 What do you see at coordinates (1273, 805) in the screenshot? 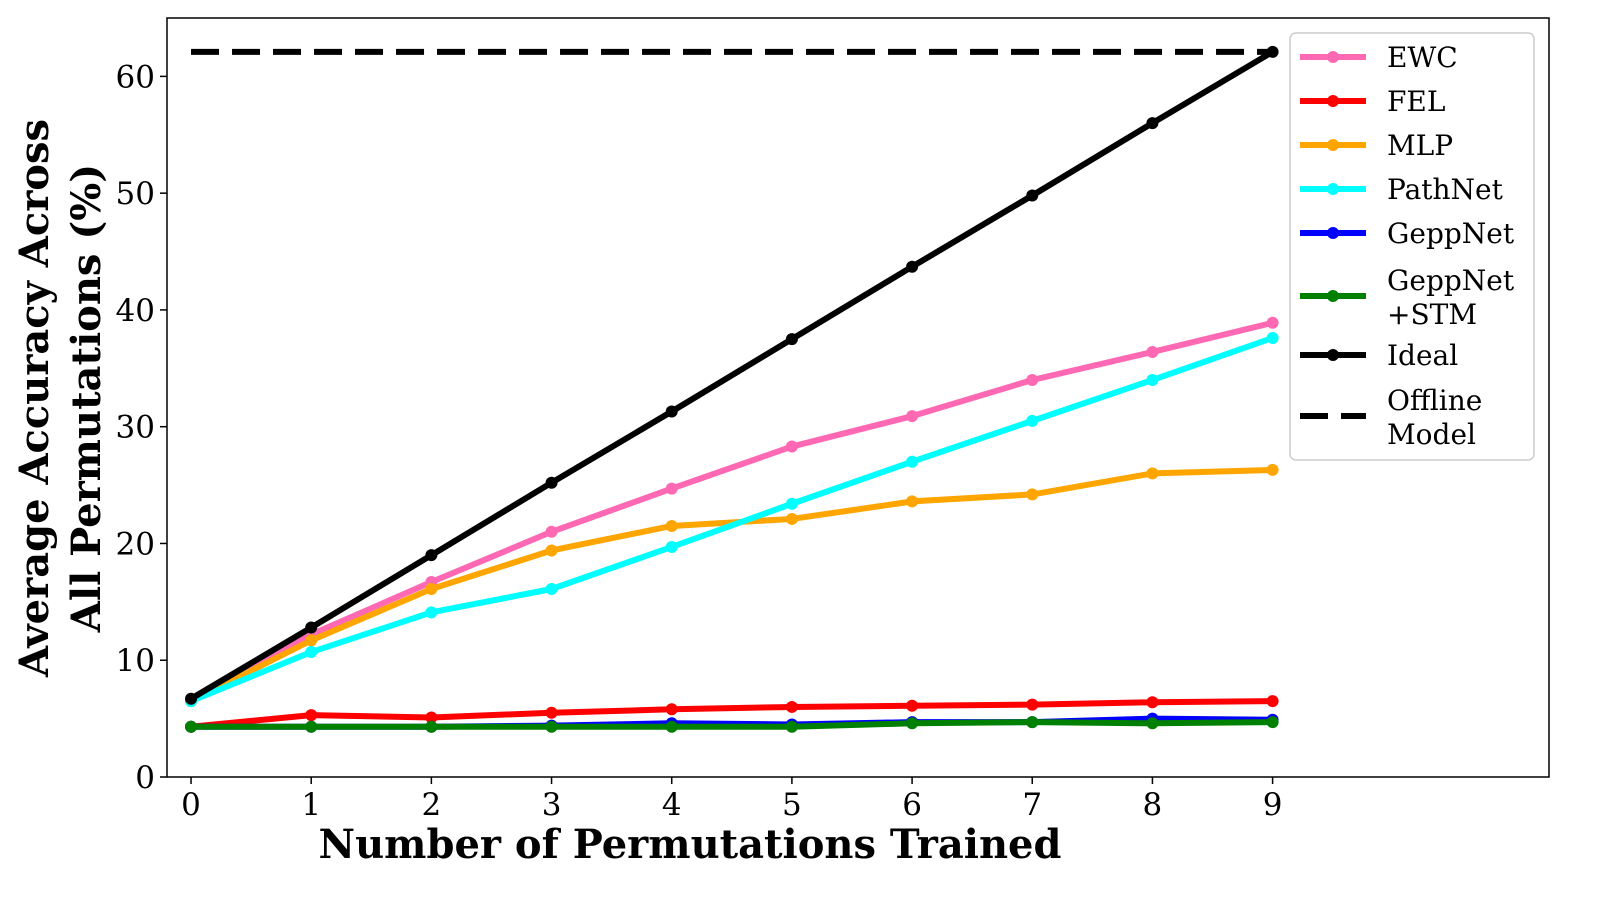
I see `x-tick-label: 9` at bounding box center [1273, 805].